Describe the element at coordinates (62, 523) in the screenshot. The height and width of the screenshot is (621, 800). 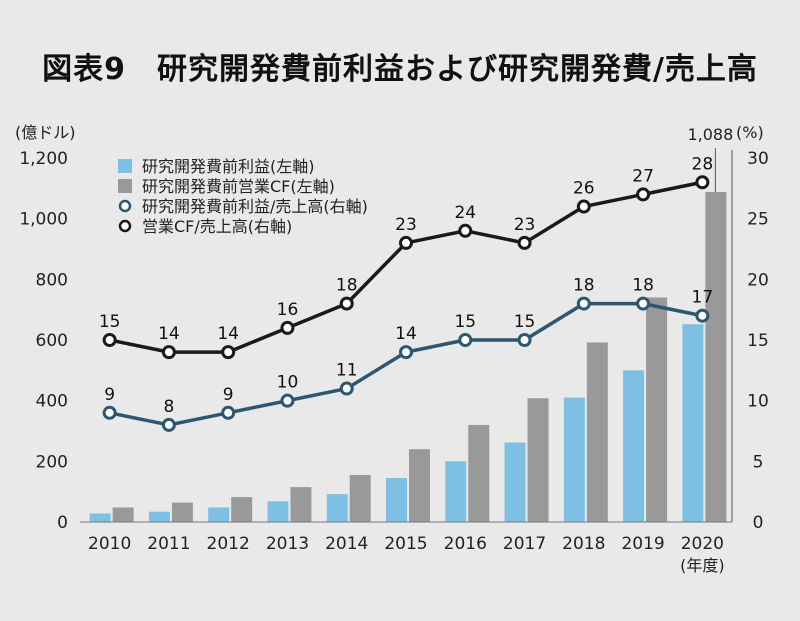
I see `left-tick-label: 0` at that location.